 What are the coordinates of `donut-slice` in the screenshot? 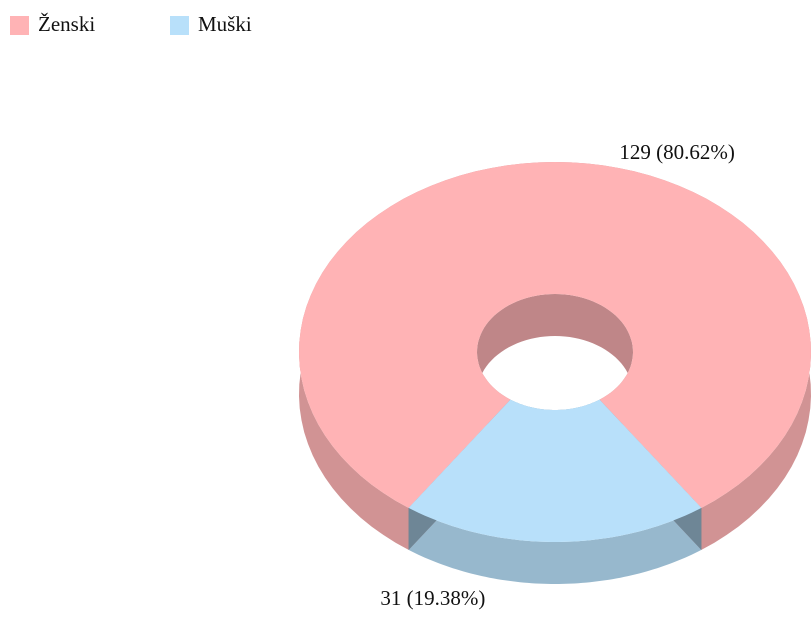 It's located at (555, 470).